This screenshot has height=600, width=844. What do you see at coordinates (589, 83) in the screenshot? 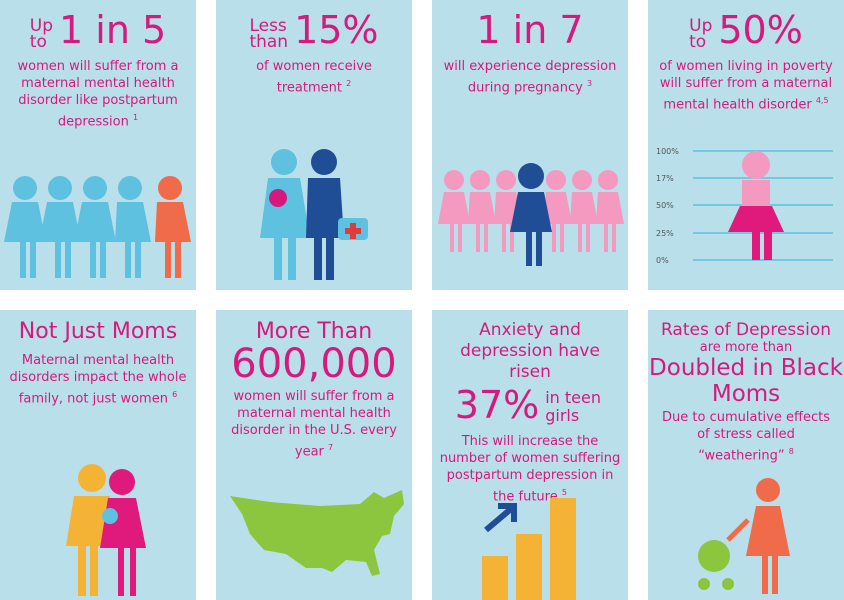
I see `footnote-ref: 3` at bounding box center [589, 83].